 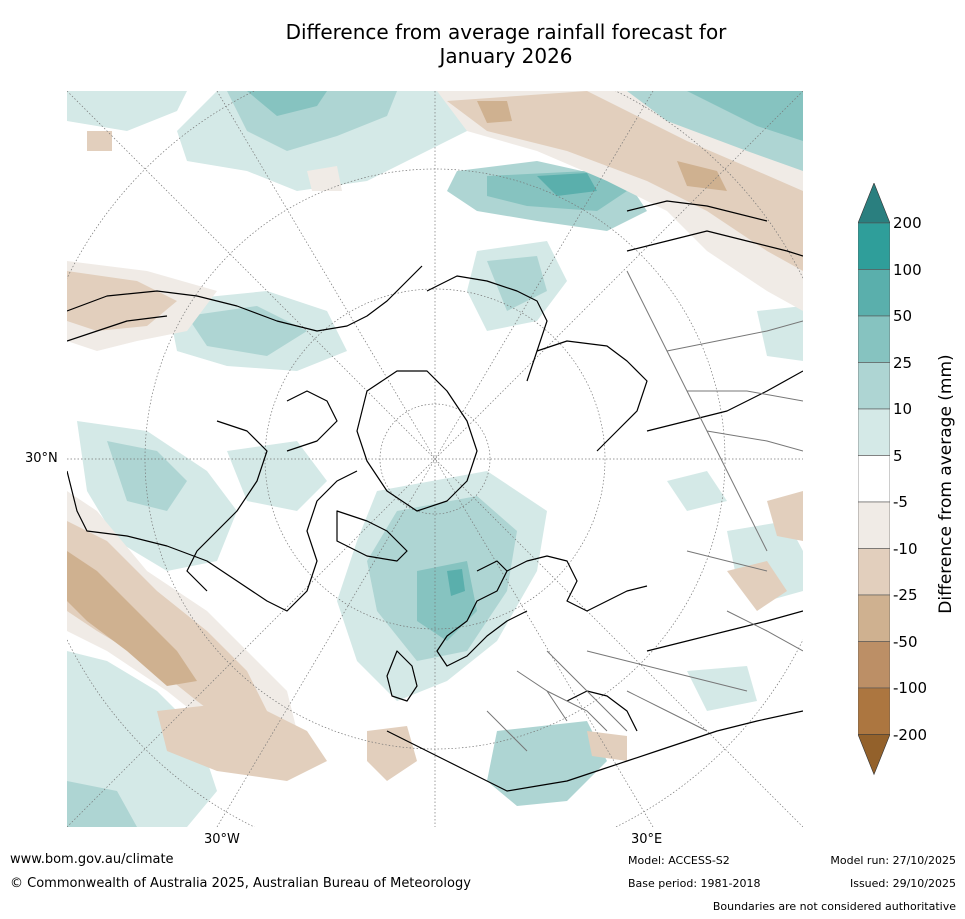 I want to click on lon-label-30w: 30°W, so click(x=222, y=839).